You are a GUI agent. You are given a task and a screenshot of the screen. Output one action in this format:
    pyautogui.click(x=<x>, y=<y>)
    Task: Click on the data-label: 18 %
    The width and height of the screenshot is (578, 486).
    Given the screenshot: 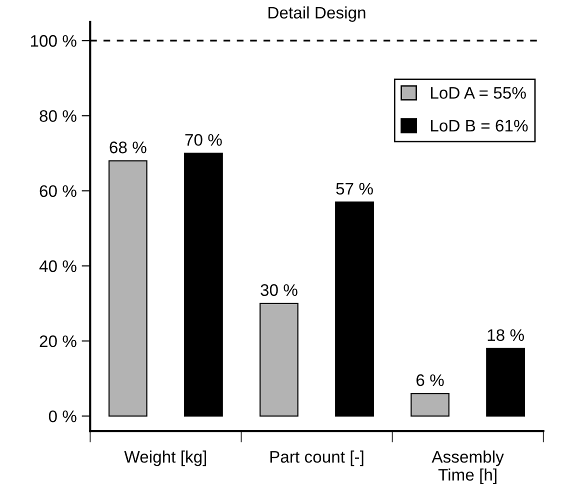 What is the action you would take?
    pyautogui.click(x=506, y=335)
    